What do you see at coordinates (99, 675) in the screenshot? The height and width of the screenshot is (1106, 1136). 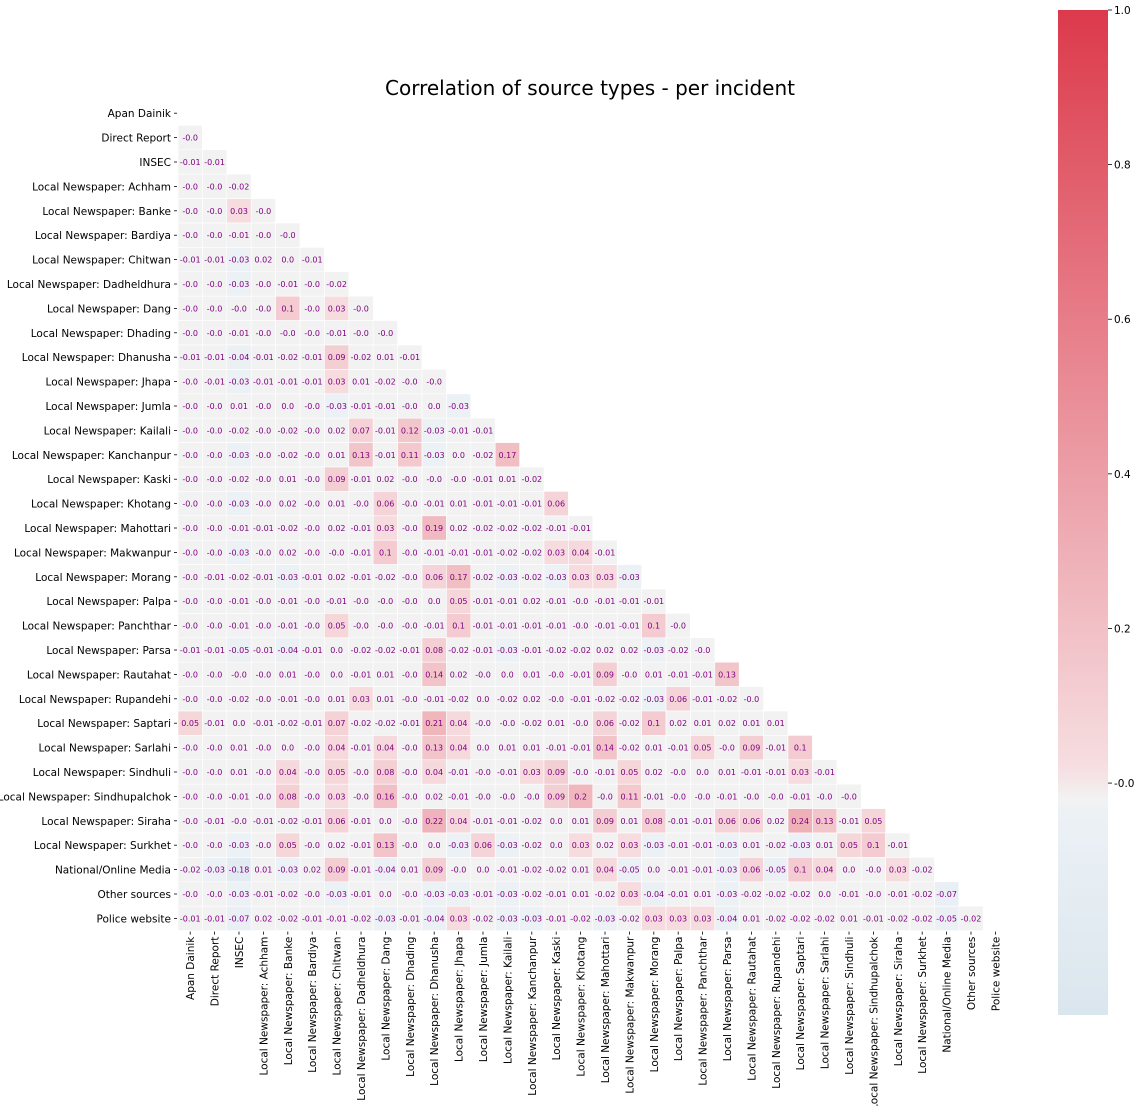 I see `row-tick-label: Local Newspaper: Rautahat` at bounding box center [99, 675].